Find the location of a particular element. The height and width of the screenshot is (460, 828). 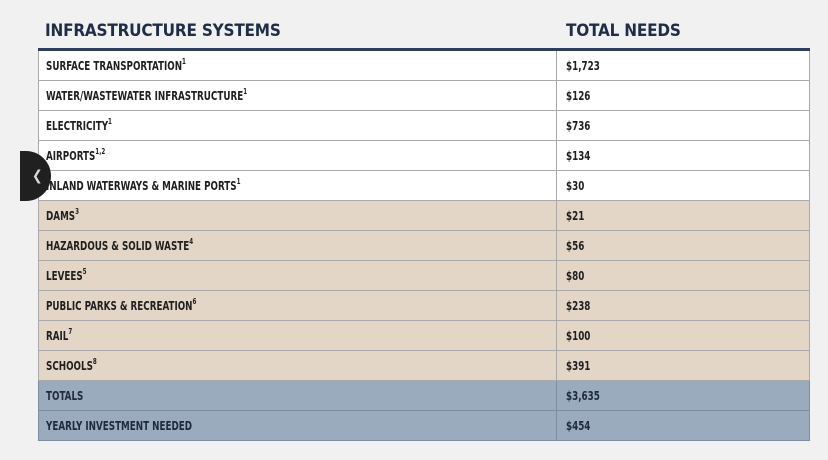

system-cell: HAZARDOUS & SOLID WASTE4 is located at coordinates (297, 245).